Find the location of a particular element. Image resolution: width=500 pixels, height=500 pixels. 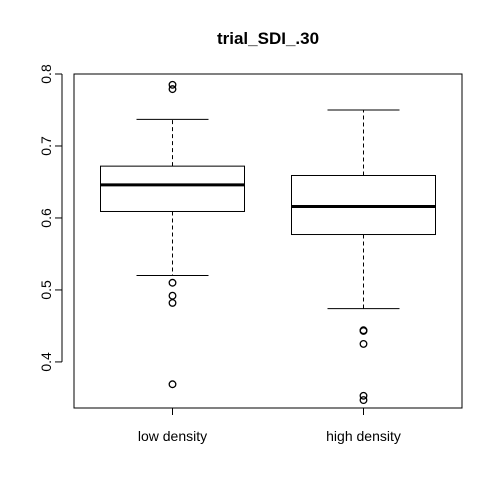

y-axis: 0.4 0.5 0.6 0.7 0.8 is located at coordinates (50, 218).